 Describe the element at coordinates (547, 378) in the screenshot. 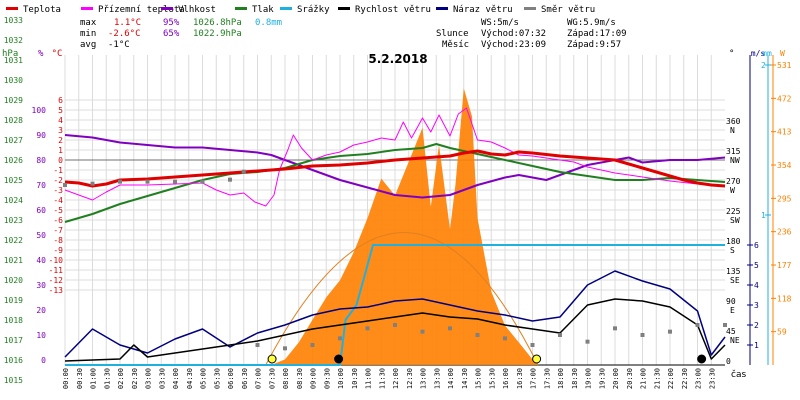

I see `x-tick-label: 17:30` at that location.